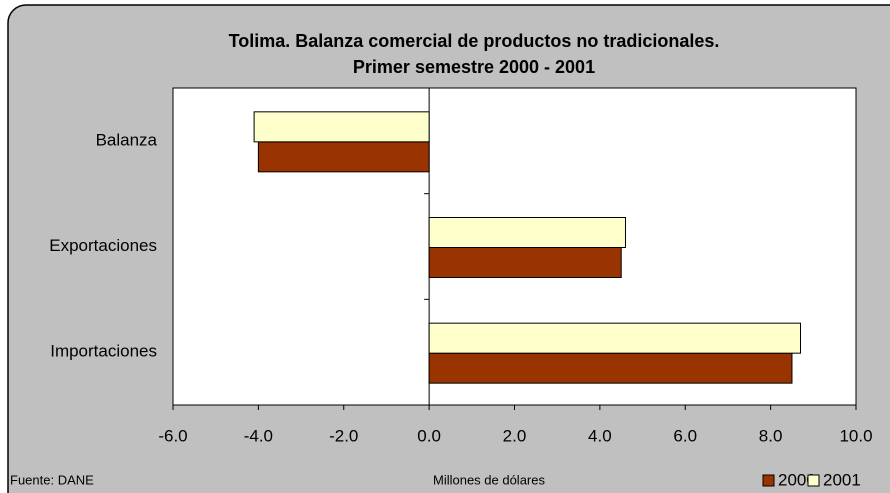  What do you see at coordinates (600, 435) in the screenshot?
I see `x-tick-label: 4.0` at bounding box center [600, 435].